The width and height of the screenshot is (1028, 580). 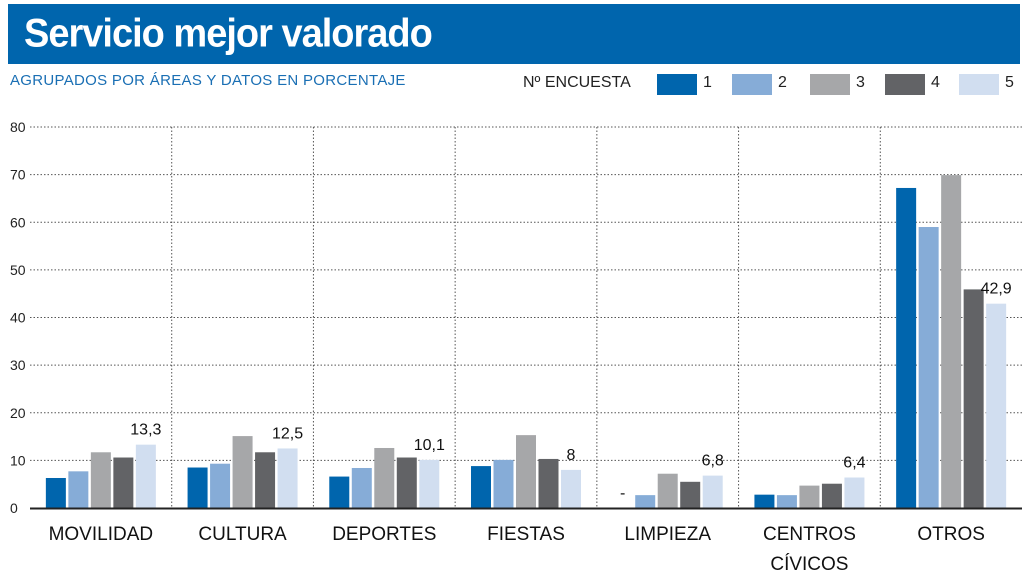 I want to click on data-label: 13,3, so click(x=145, y=430).